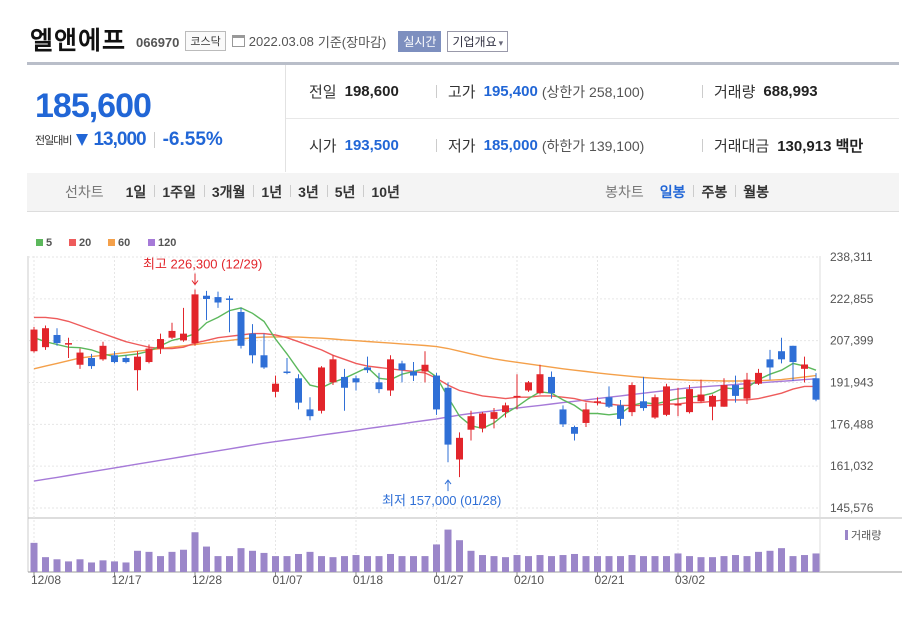 The image size is (902, 622). I want to click on open-price: 시가 193,500, so click(354, 145).